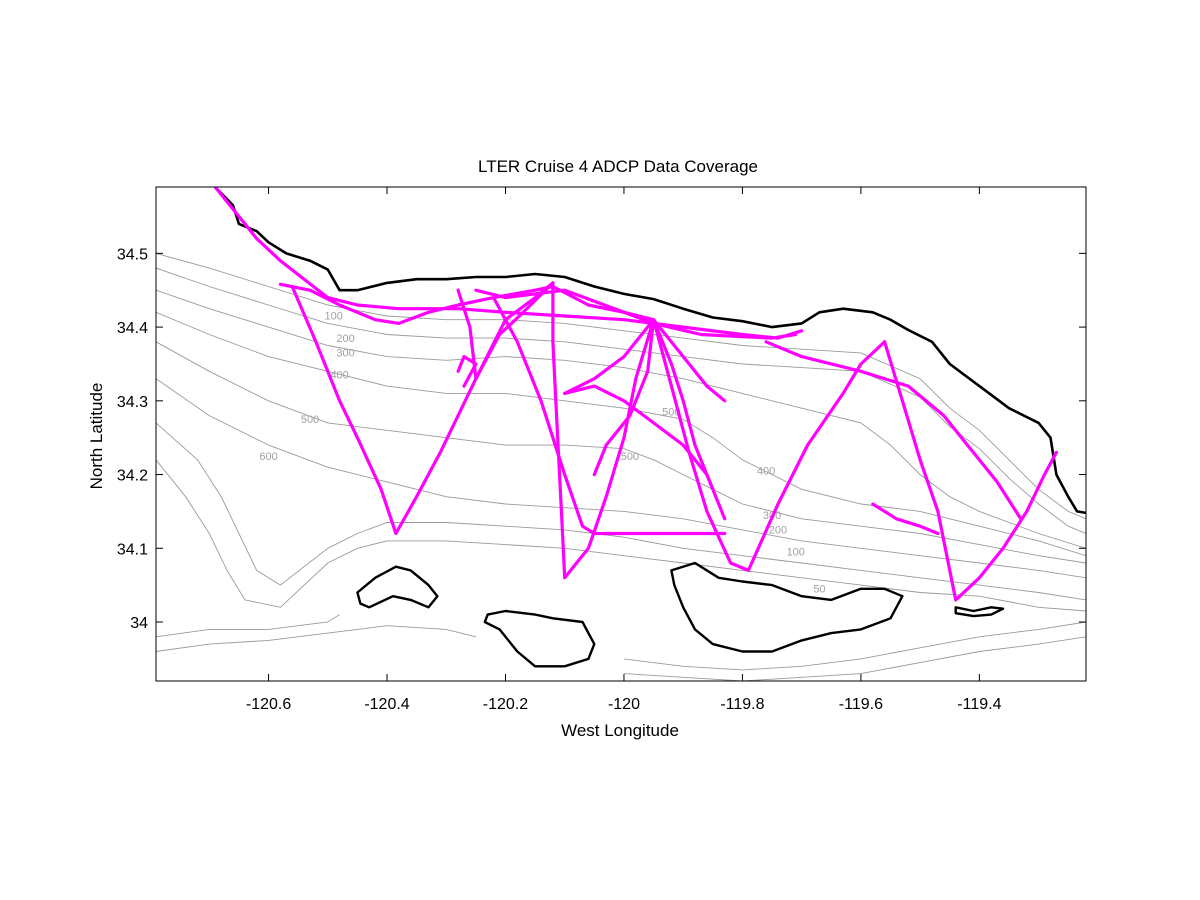 This screenshot has width=1200, height=900. What do you see at coordinates (132, 328) in the screenshot?
I see `y-tick-label: 34.4` at bounding box center [132, 328].